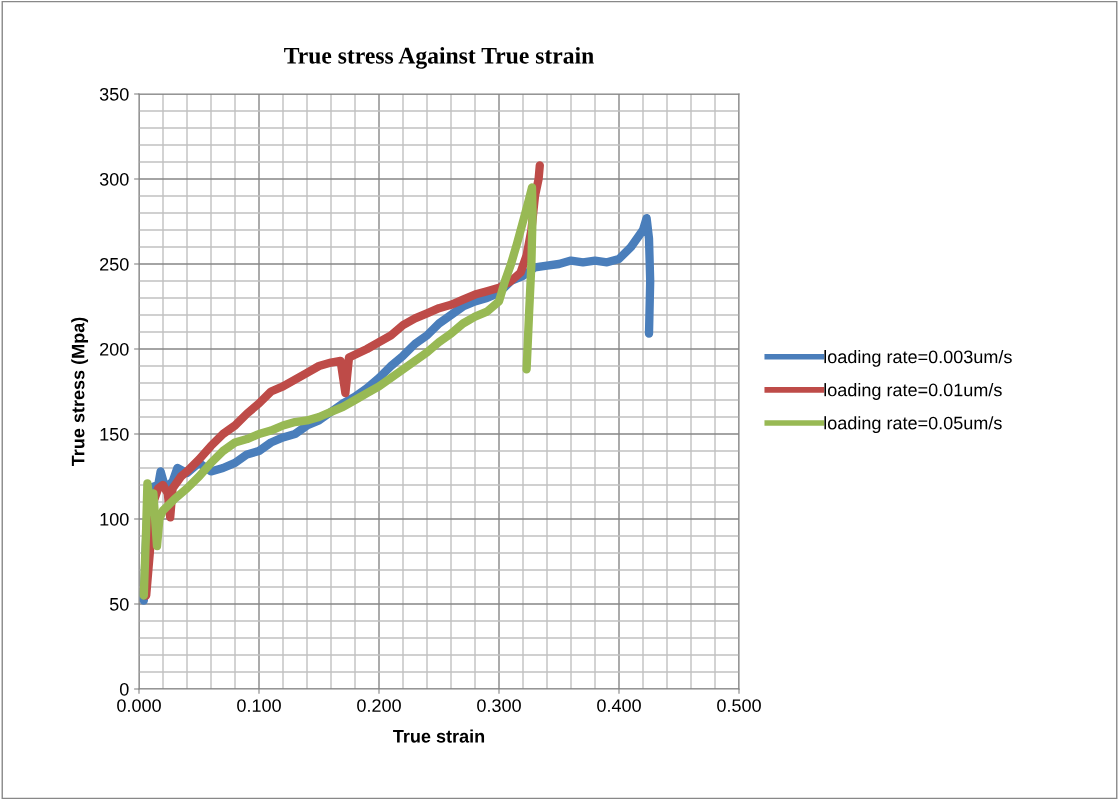 This screenshot has width=1119, height=800. Describe the element at coordinates (439, 58) in the screenshot. I see `chart-title: True stress Against True strain` at that location.